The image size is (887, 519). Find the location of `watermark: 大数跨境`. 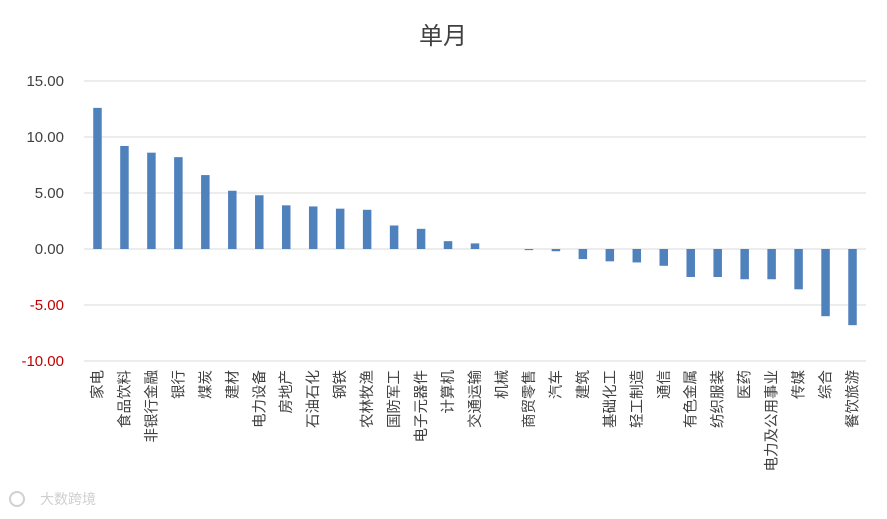

watermark: 大数跨境 is located at coordinates (52, 499).